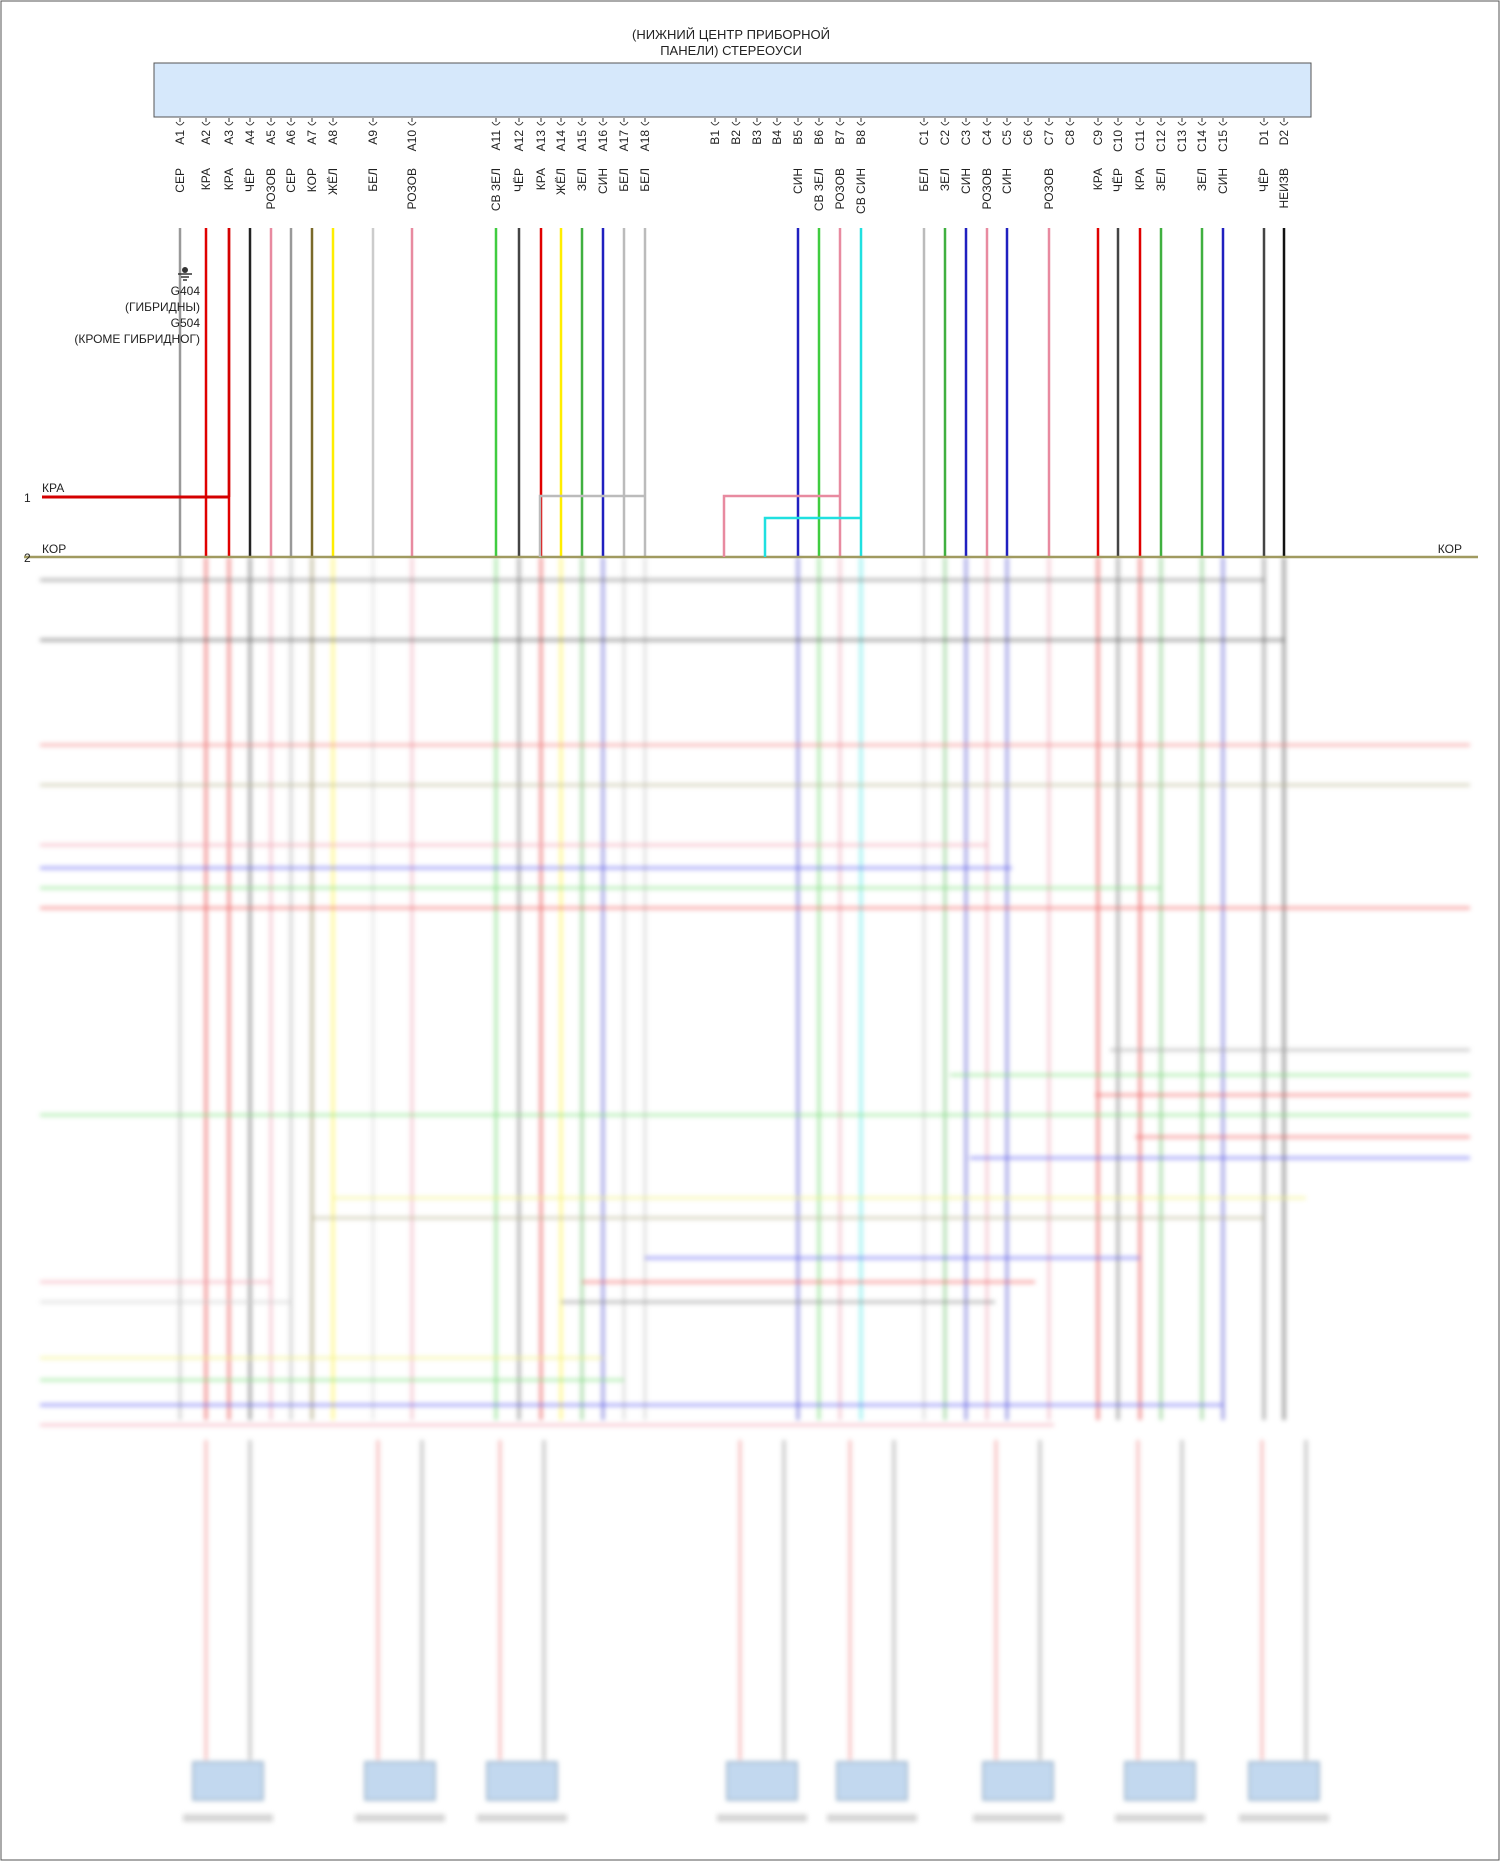 Image resolution: width=1500 pixels, height=1861 pixels. I want to click on ground-label-non-hybrid: (КРОМЕ ГИБРИДНОГ), so click(137, 339).